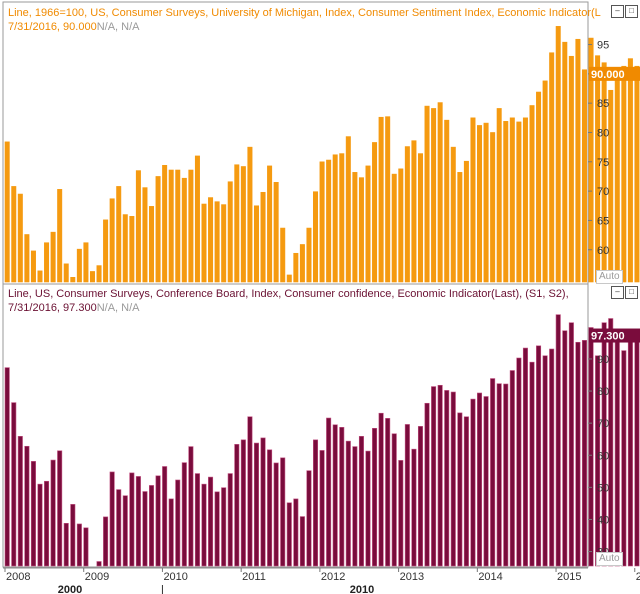 This screenshot has height=594, width=640. I want to click on y-tick-label: 40, so click(603, 520).